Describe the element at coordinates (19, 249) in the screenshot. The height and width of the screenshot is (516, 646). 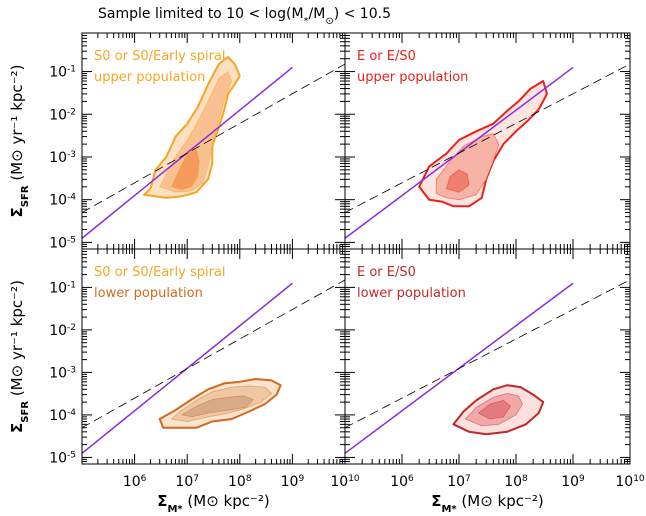
I see `y-axis-labels: ΣSFR (M⊙ yr⁻¹ kpc⁻²) ΣSFR (M⊙ yr⁻¹ kpc⁻²)` at that location.